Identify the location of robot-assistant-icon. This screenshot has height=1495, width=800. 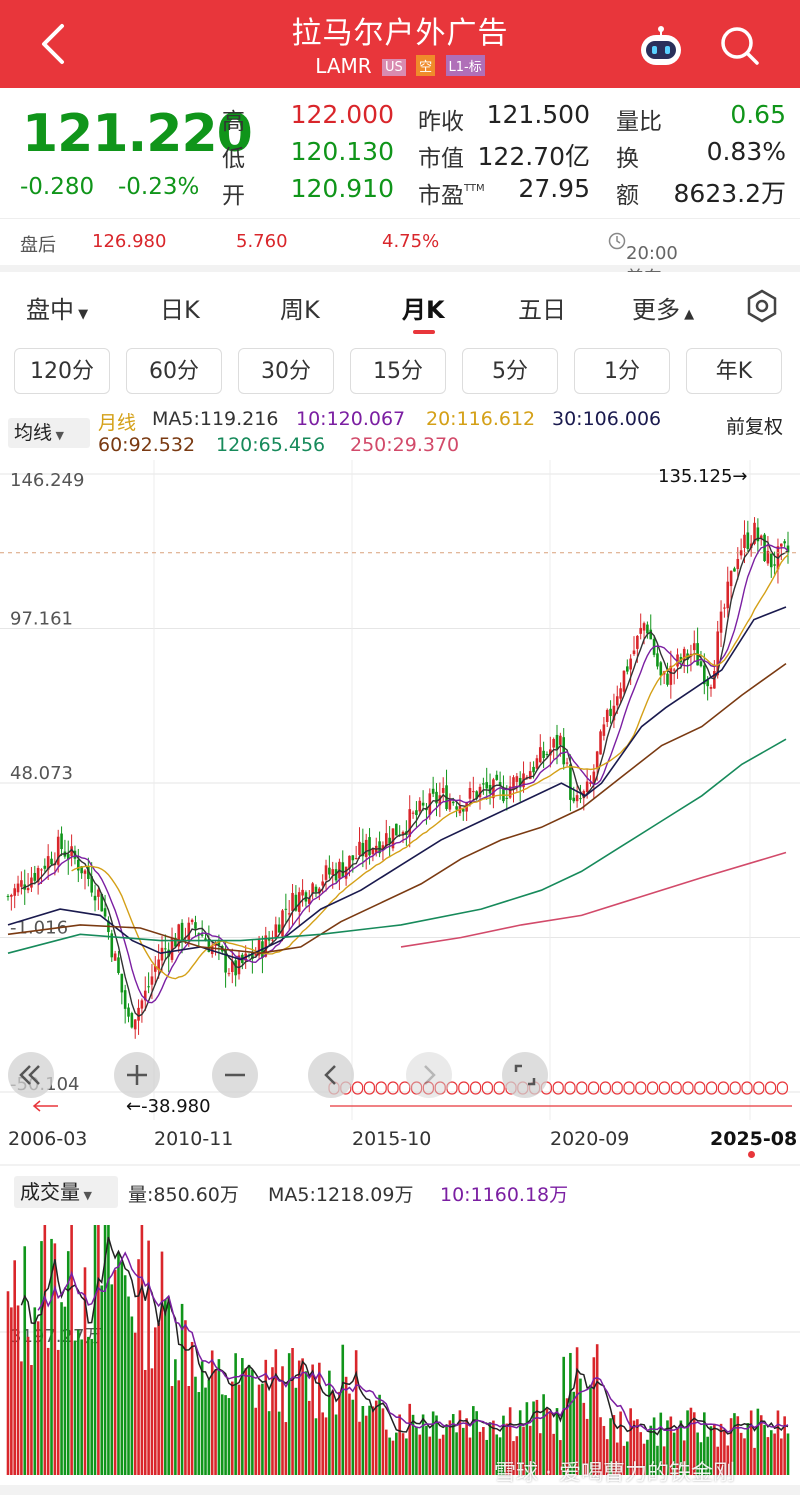
(661, 47).